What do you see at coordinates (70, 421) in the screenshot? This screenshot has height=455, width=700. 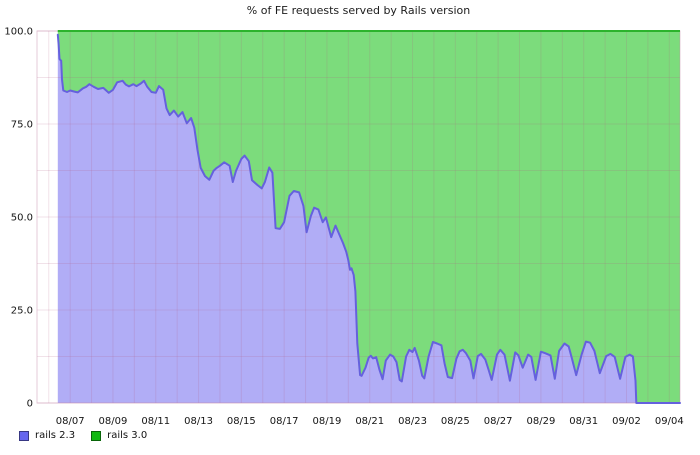 I see `x-tick-label: 08/07` at bounding box center [70, 421].